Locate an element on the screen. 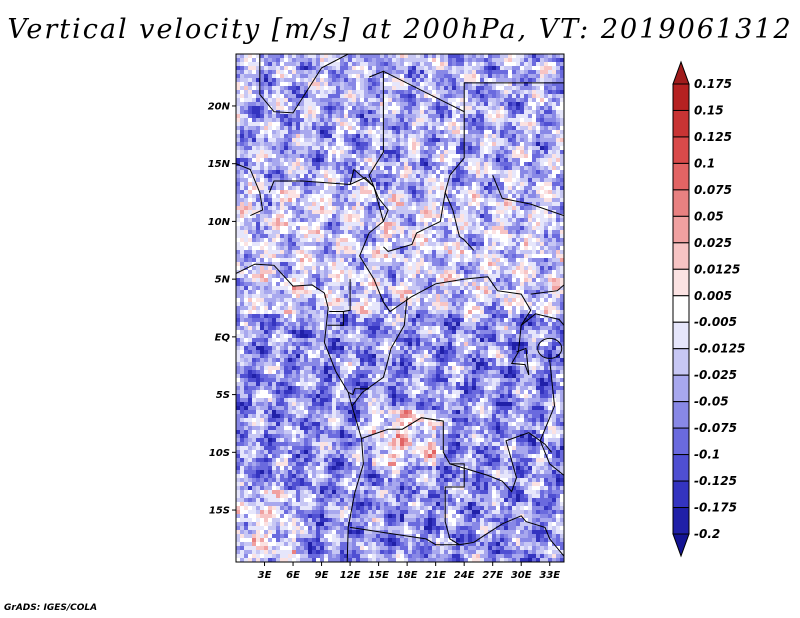 The image size is (800, 618). colorbar-label: -0.075 is located at coordinates (715, 428).